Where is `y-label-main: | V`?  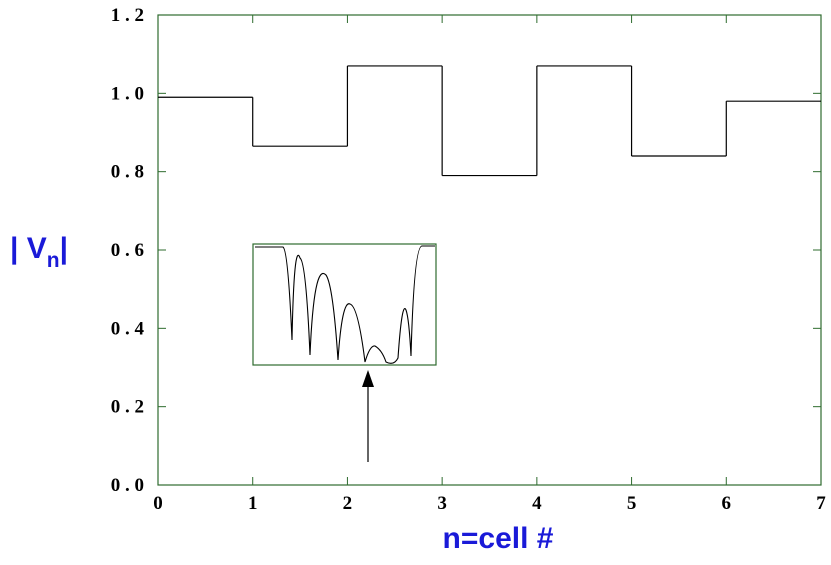 y-label-main: | V is located at coordinates (28, 248).